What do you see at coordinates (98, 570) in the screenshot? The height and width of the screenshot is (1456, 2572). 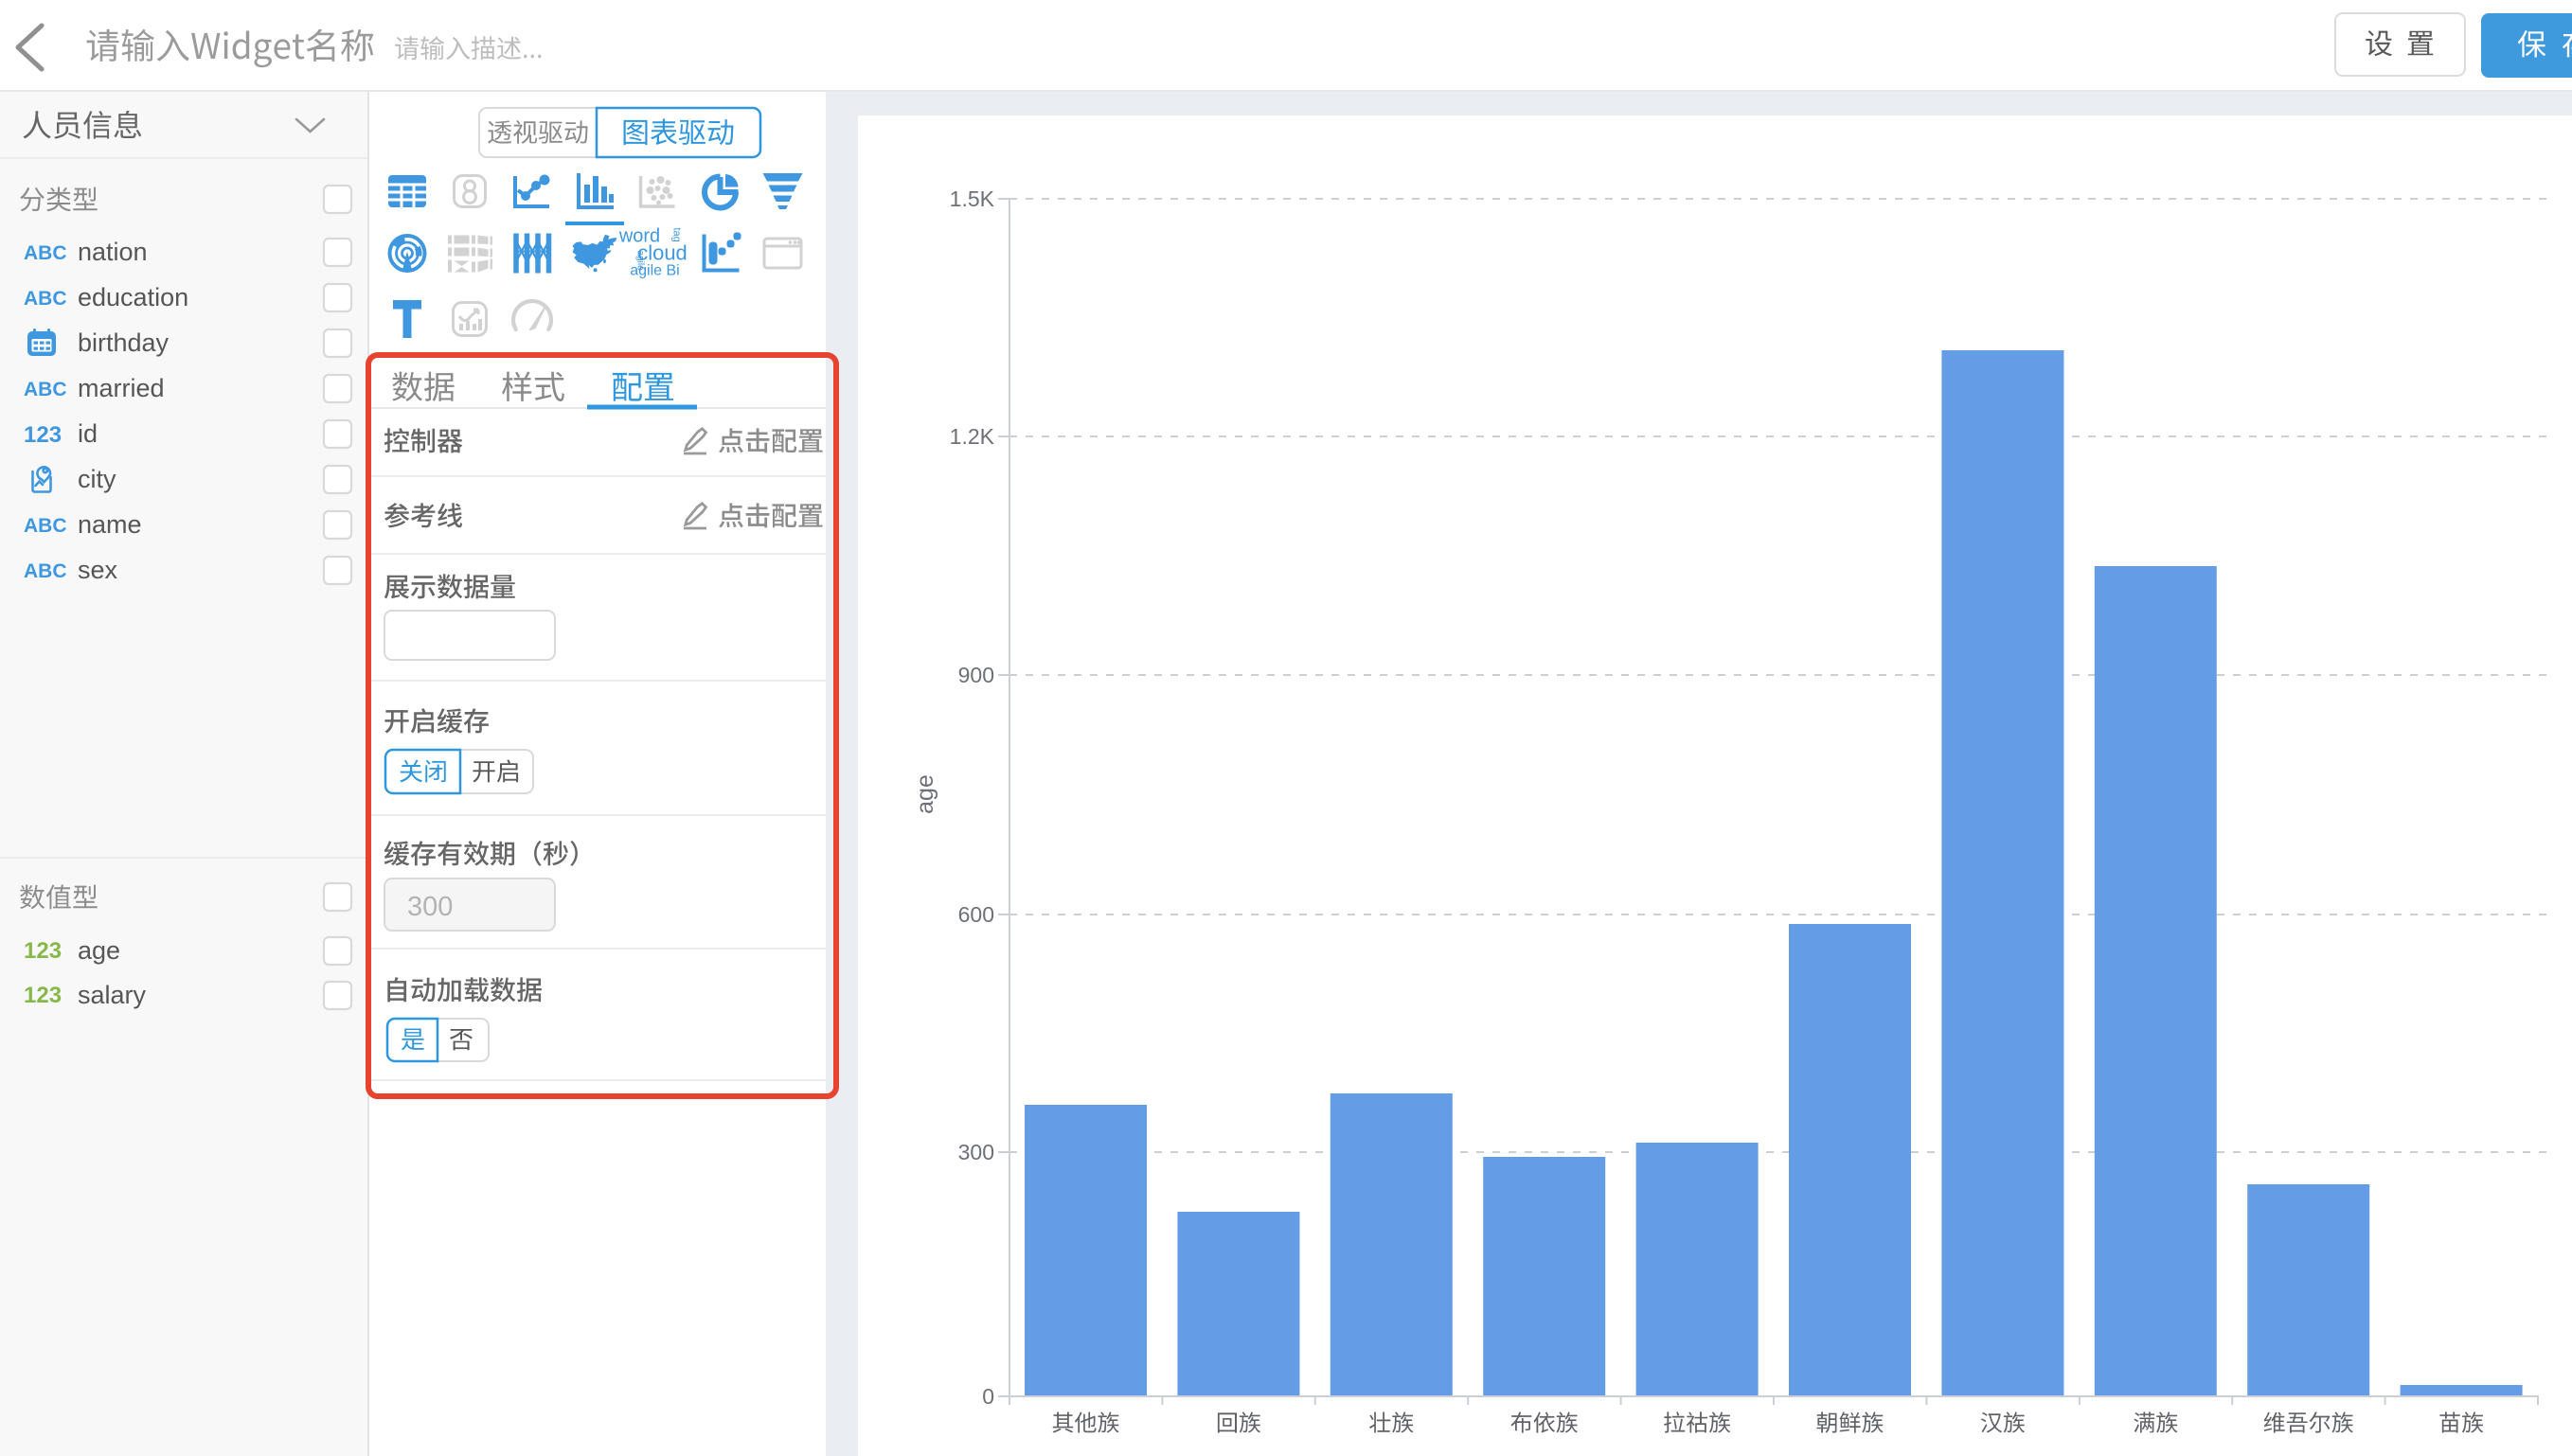 I see `svg-text: sex` at bounding box center [98, 570].